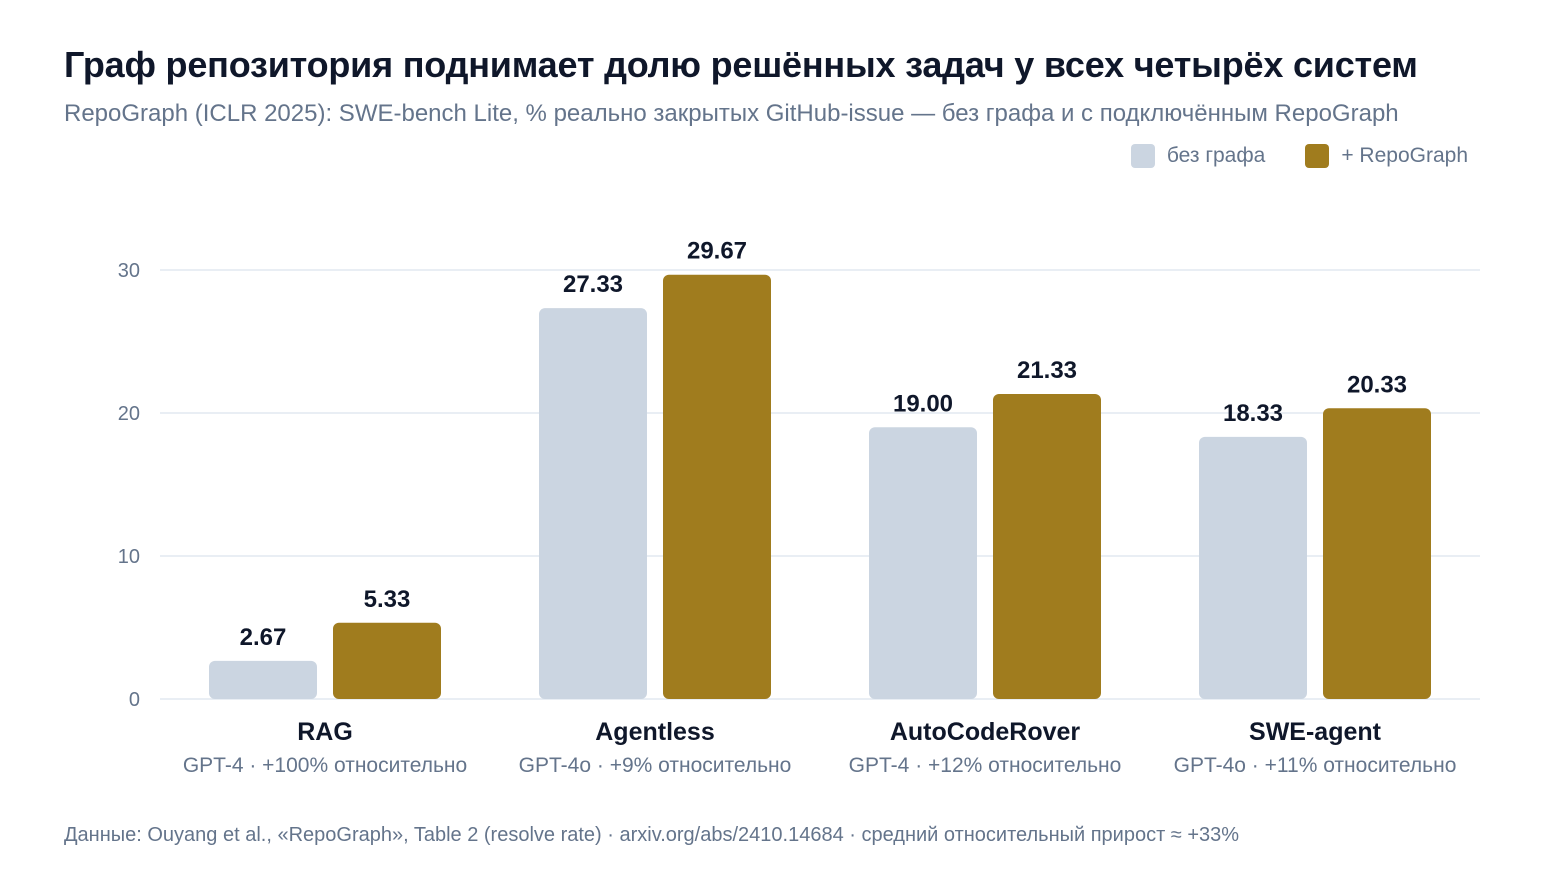  Describe the element at coordinates (985, 732) in the screenshot. I see `x-category-label: AutoCodeRover` at that location.